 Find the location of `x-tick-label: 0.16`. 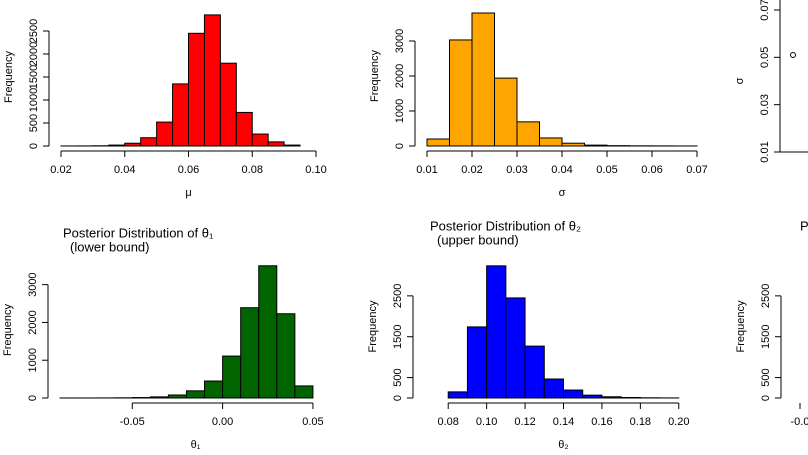

x-tick-label: 0.16 is located at coordinates (601, 422).